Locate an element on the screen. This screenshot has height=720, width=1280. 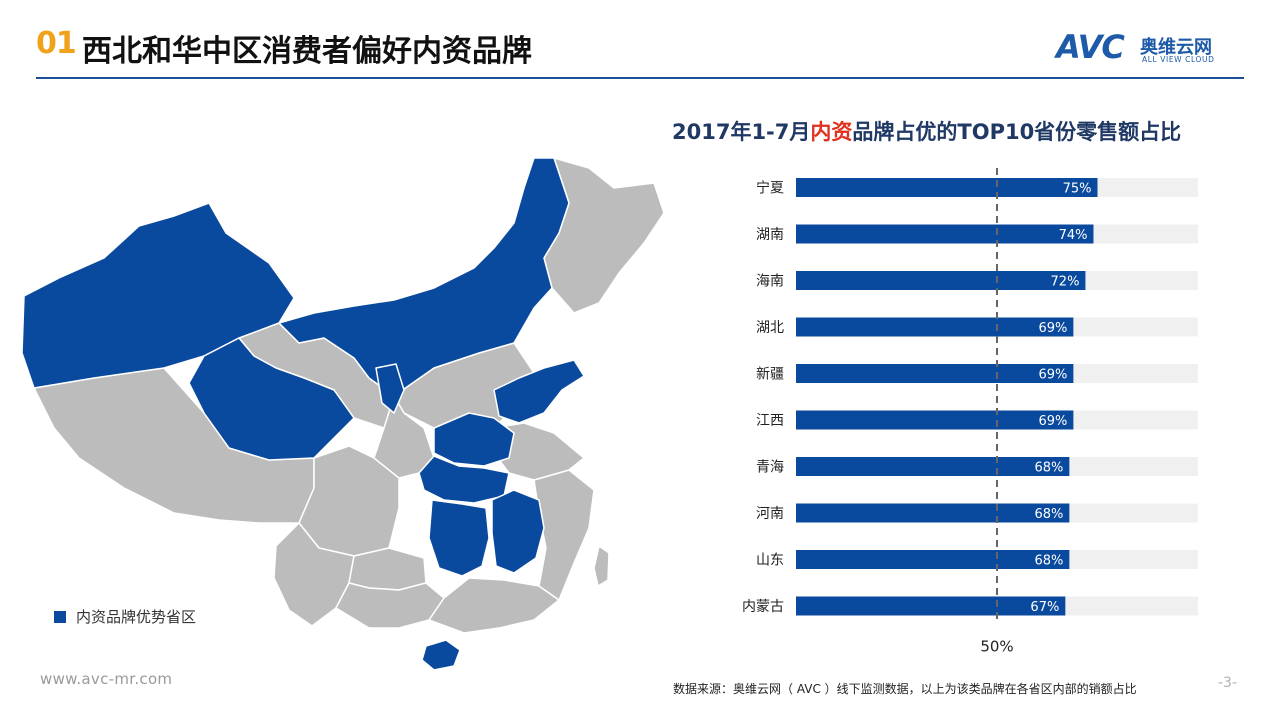
value-label: 74% is located at coordinates (1073, 235).